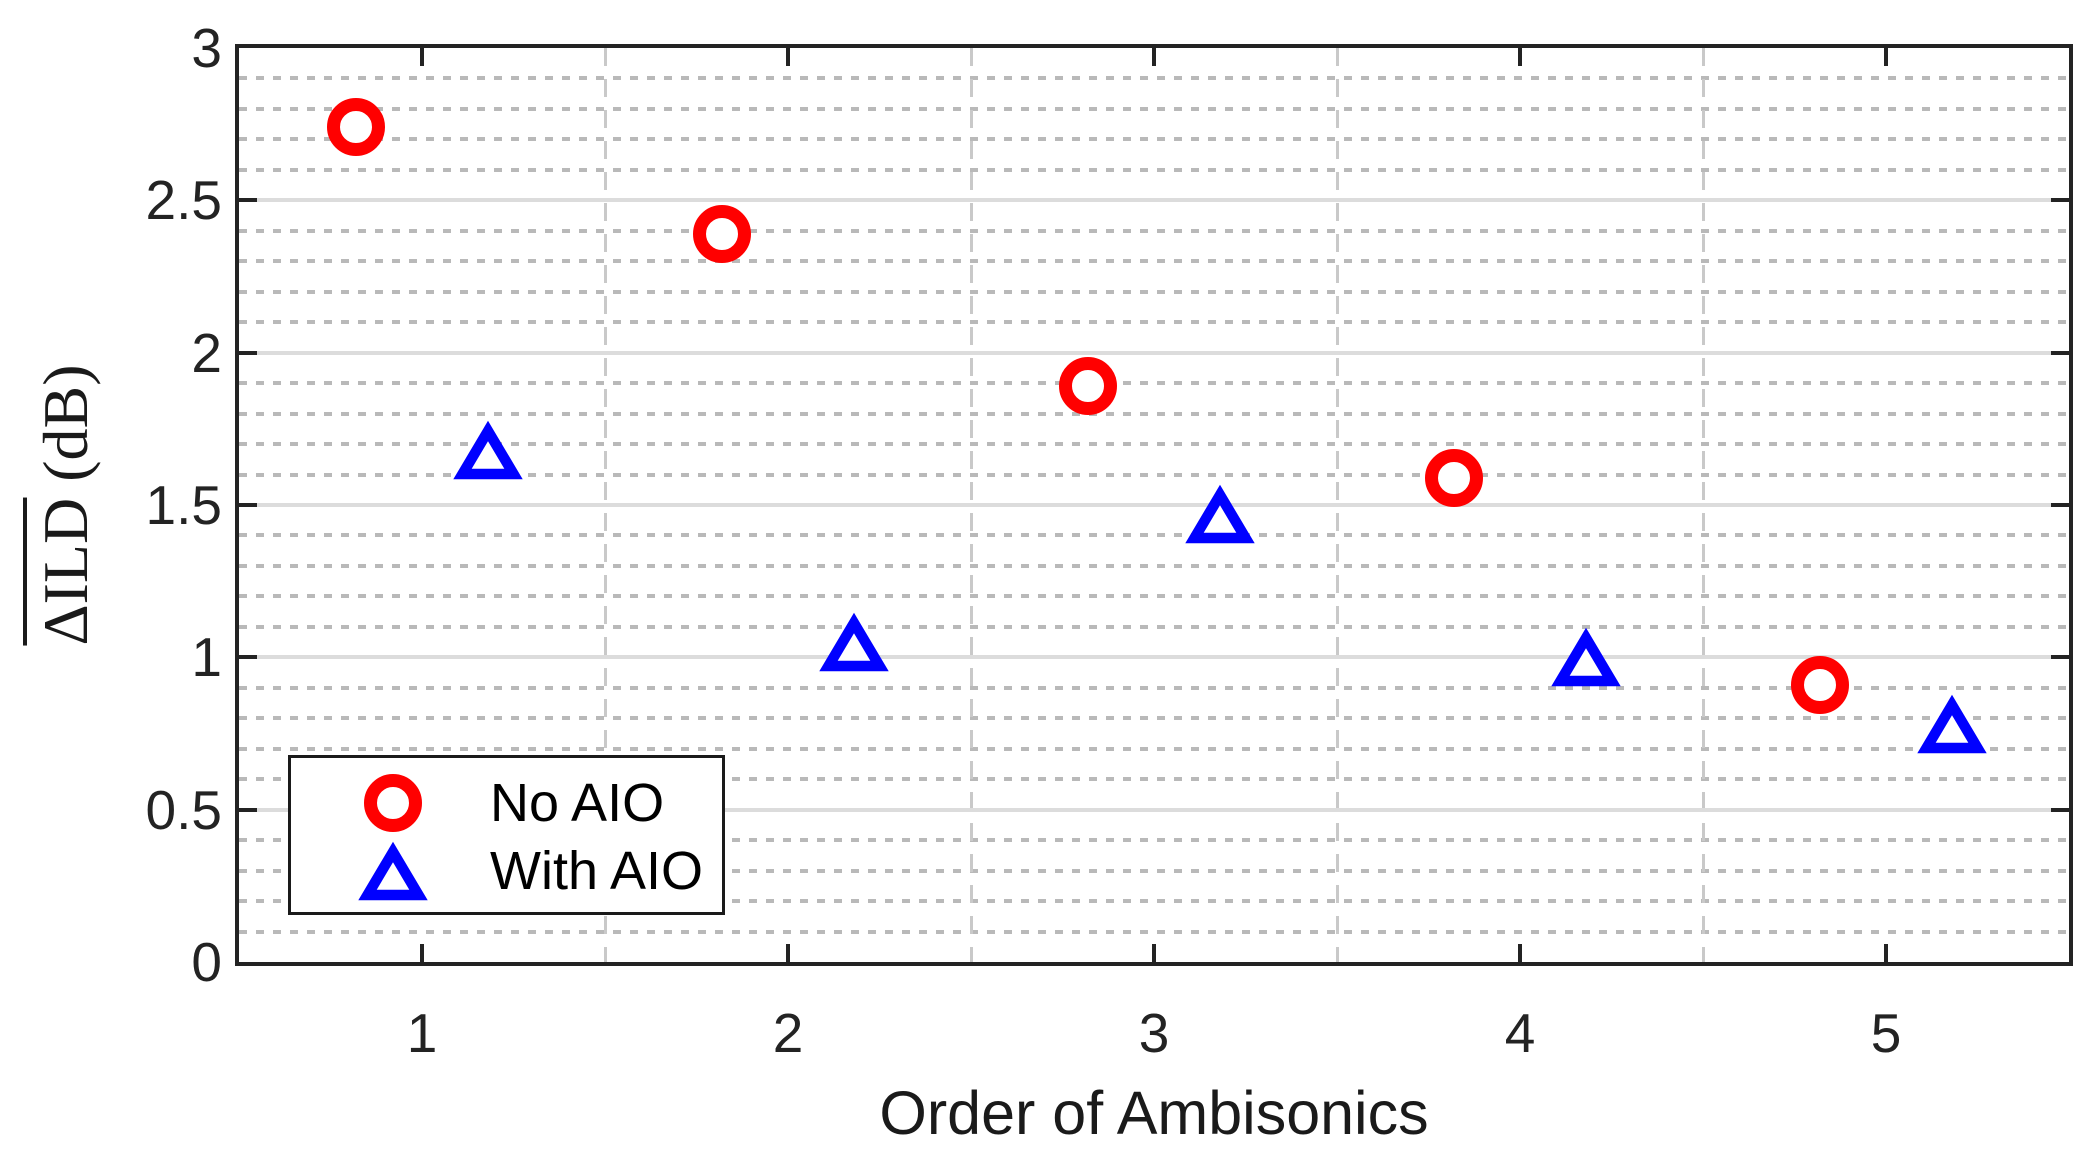  What do you see at coordinates (62, 571) in the screenshot?
I see `y-axis-label-overlined-part: ΔILD` at bounding box center [62, 571].